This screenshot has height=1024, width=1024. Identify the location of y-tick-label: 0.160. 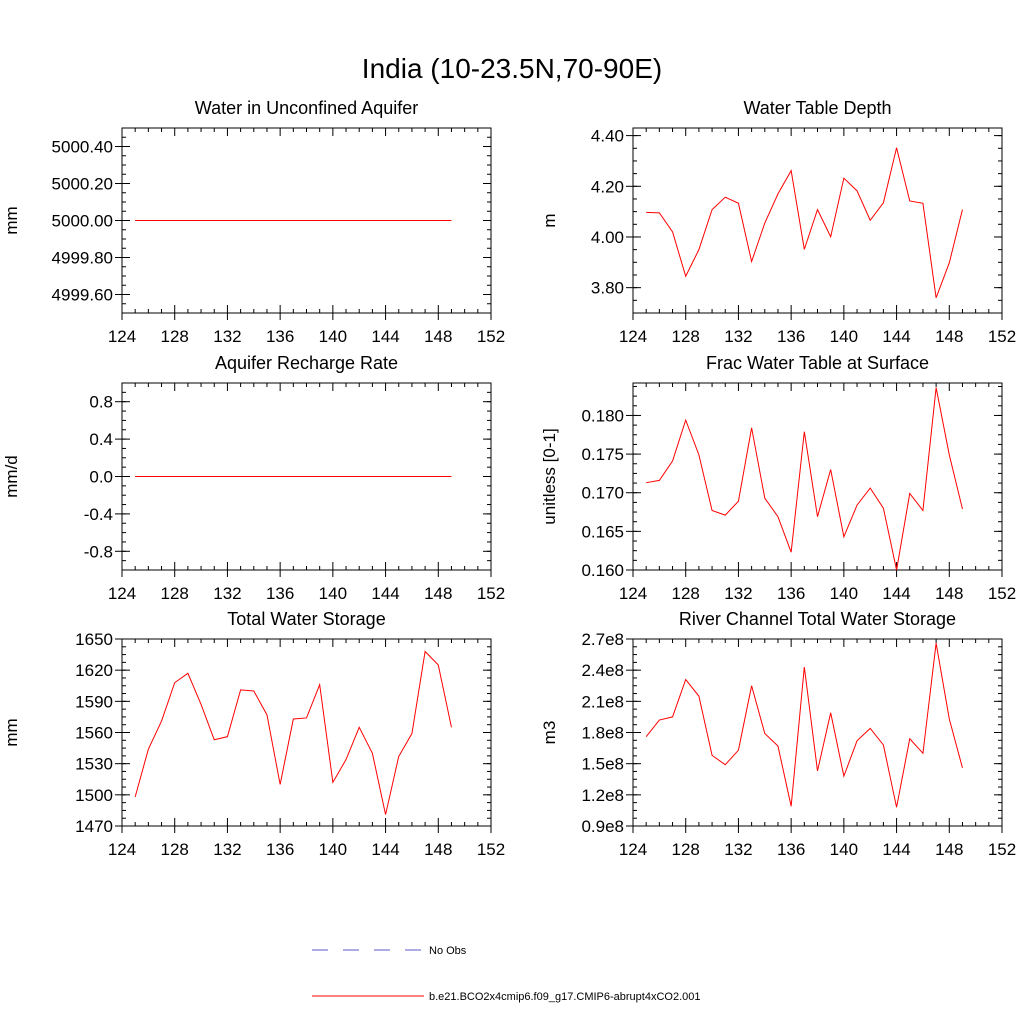
(602, 570).